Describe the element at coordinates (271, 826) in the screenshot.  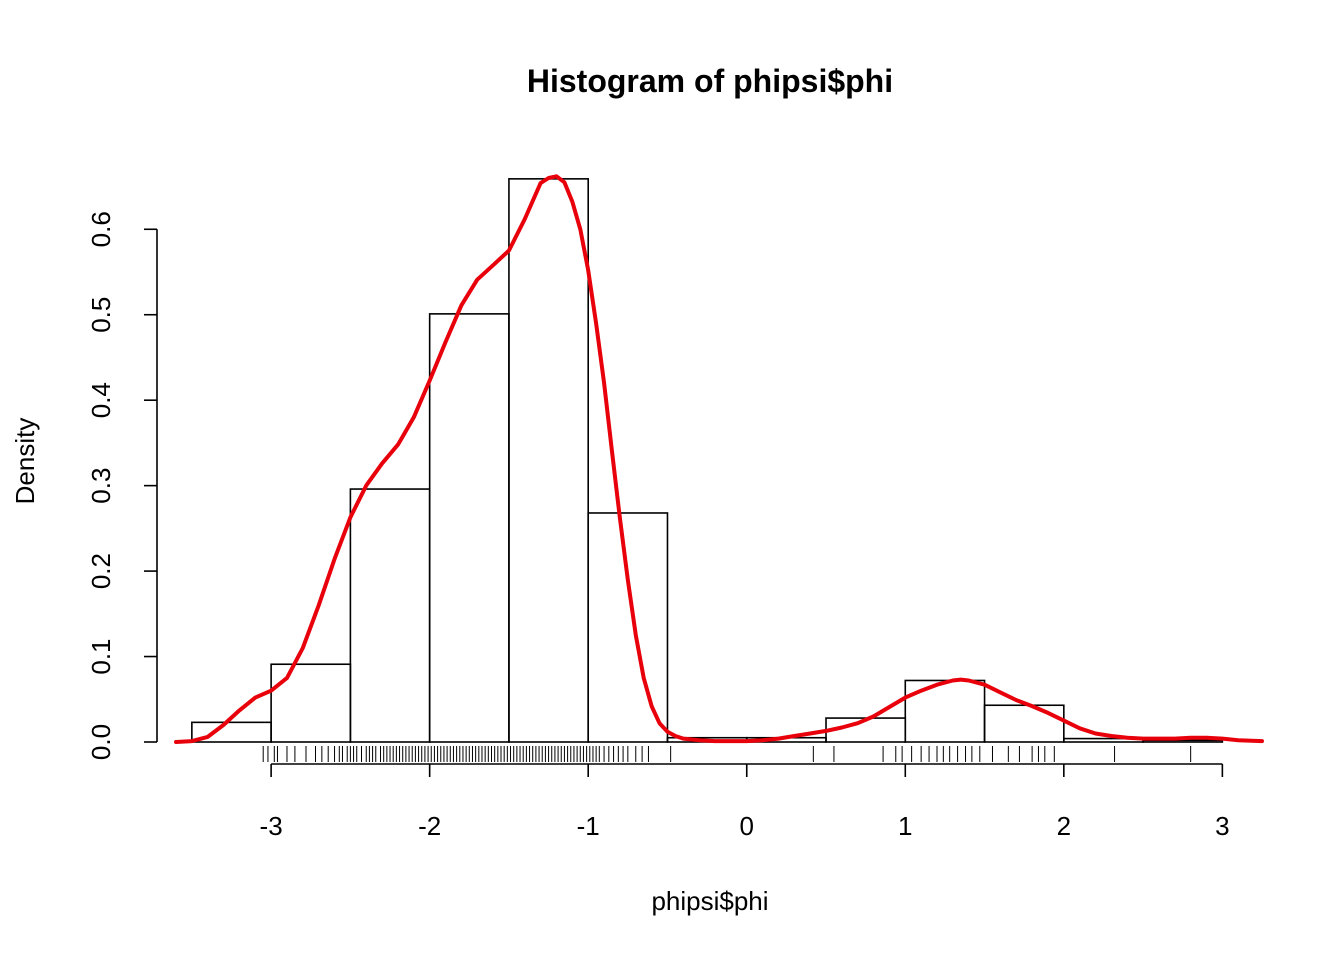
I see `x-tick-label-0: -3` at that location.